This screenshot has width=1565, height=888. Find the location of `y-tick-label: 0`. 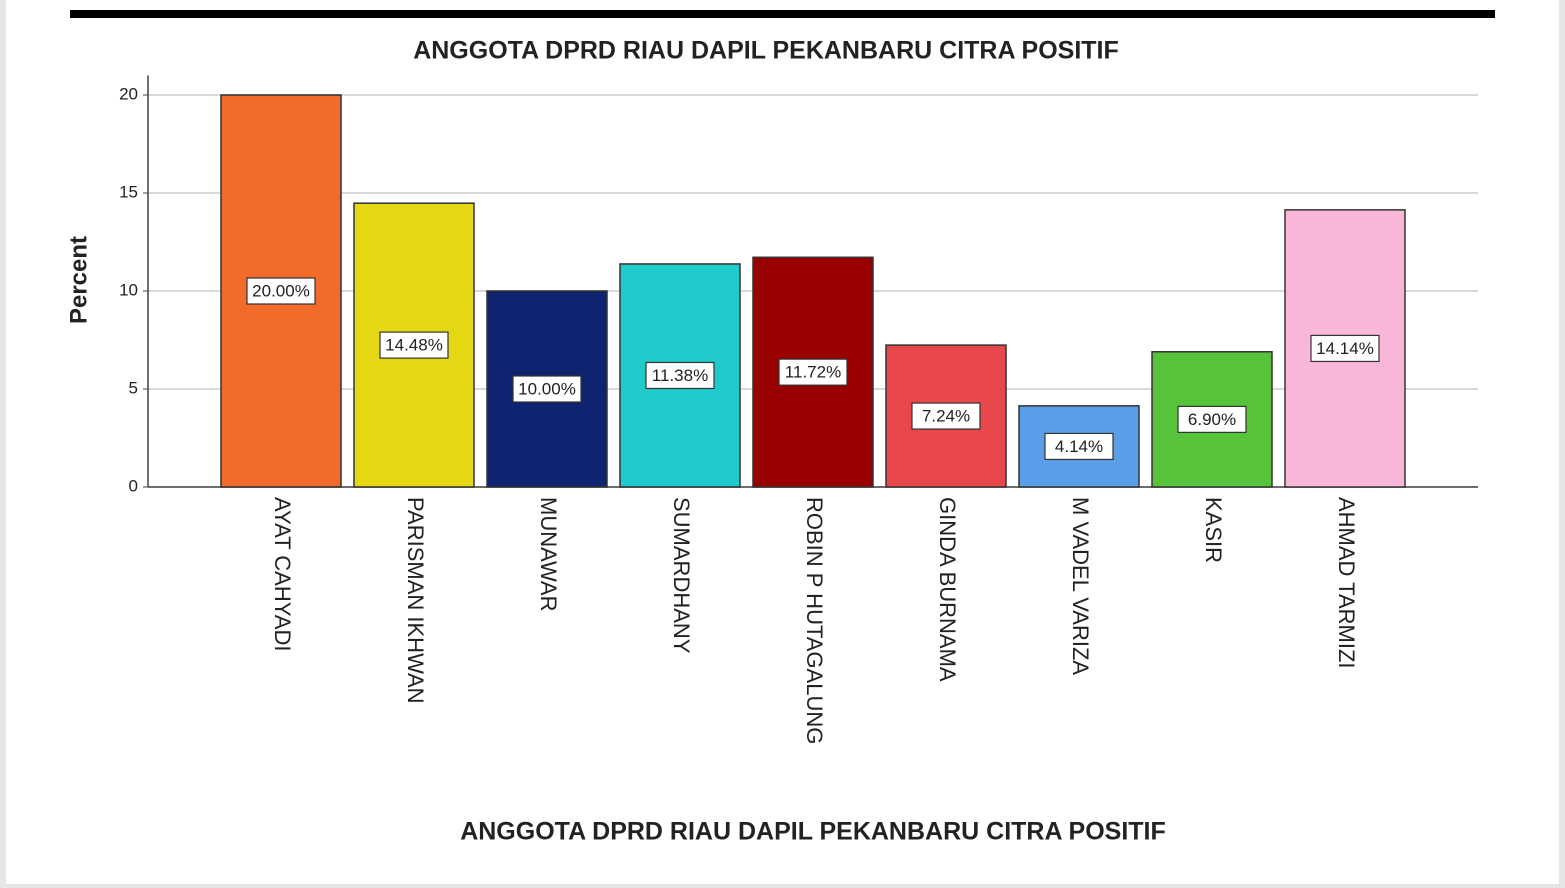

y-tick-label: 0 is located at coordinates (133, 485).